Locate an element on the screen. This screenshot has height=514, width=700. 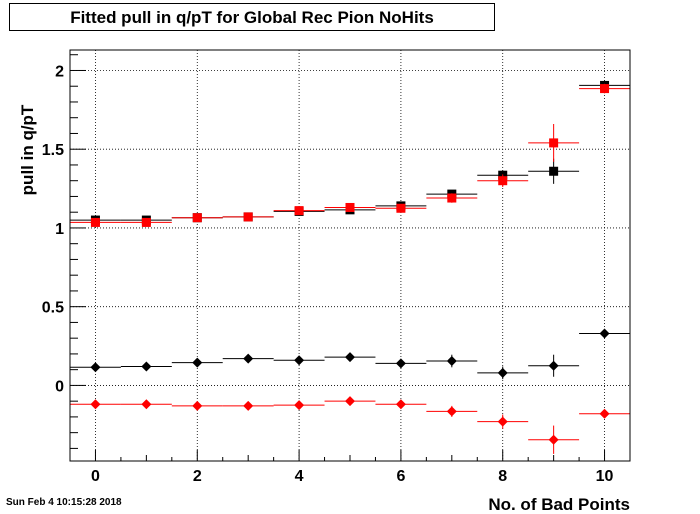
timestamp: Sun Feb 4 10:15:28 2018 is located at coordinates (64, 502).